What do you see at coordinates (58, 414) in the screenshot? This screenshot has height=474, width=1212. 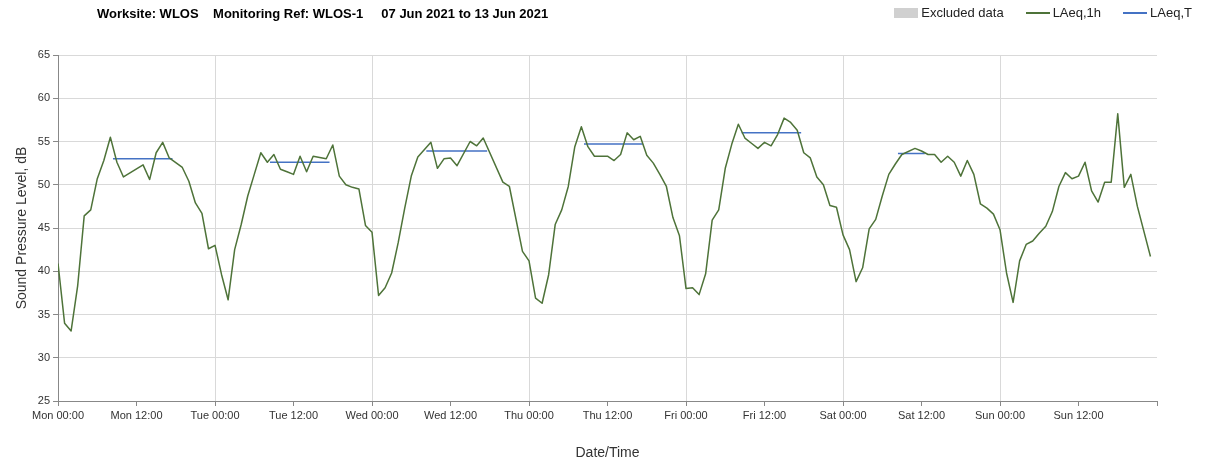 I see `x-tick-label: Mon 00:00` at bounding box center [58, 414].